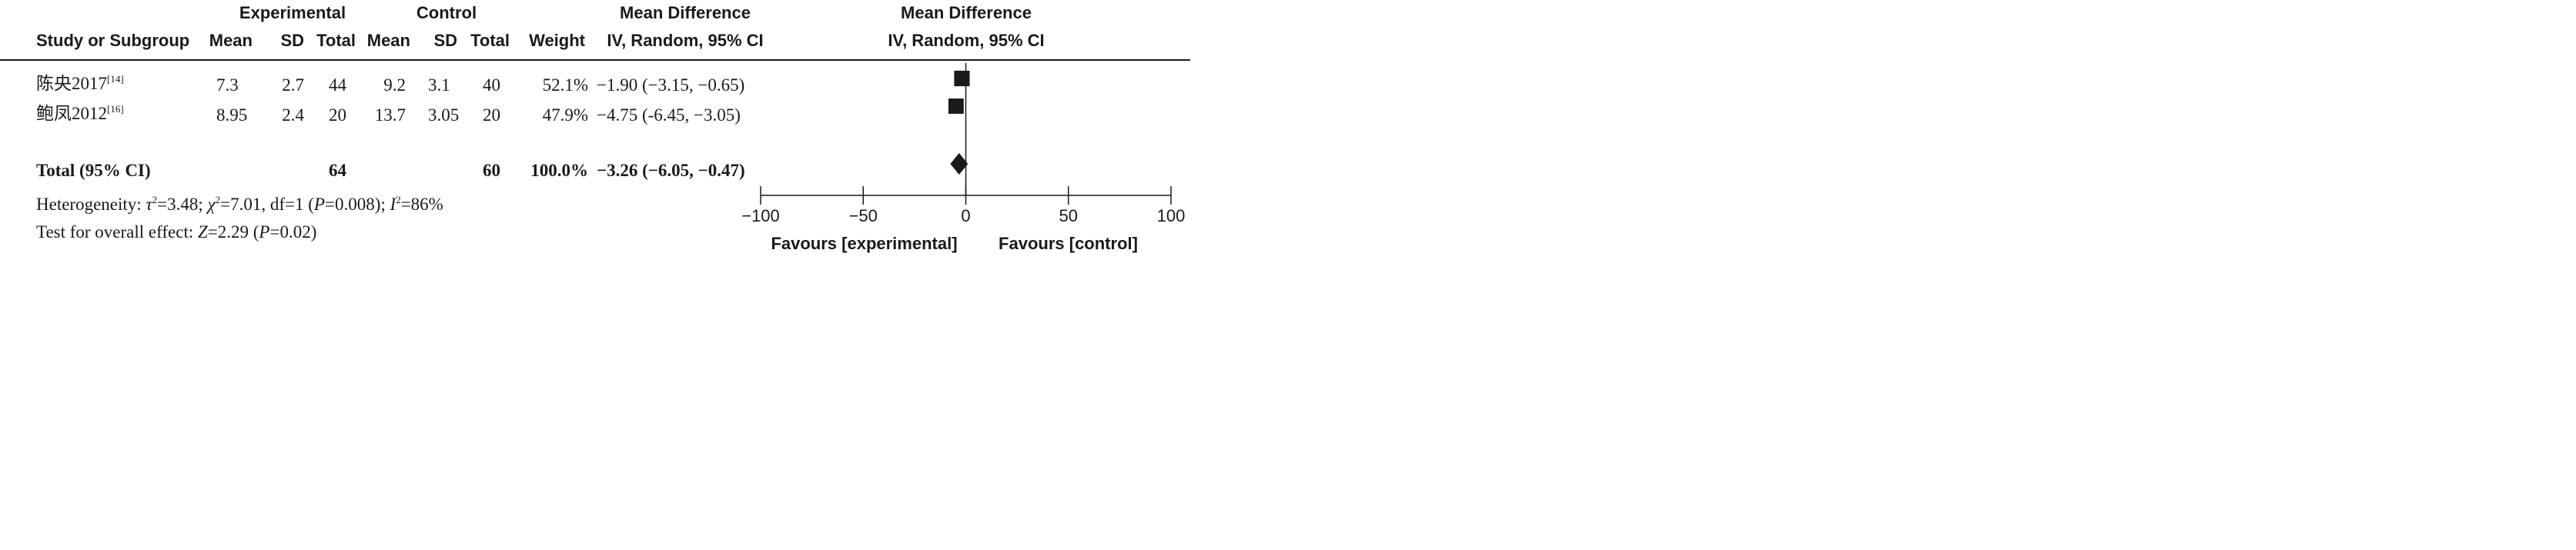 The width and height of the screenshot is (2576, 550). What do you see at coordinates (116, 109) in the screenshot?
I see `study-reference: [16]` at bounding box center [116, 109].